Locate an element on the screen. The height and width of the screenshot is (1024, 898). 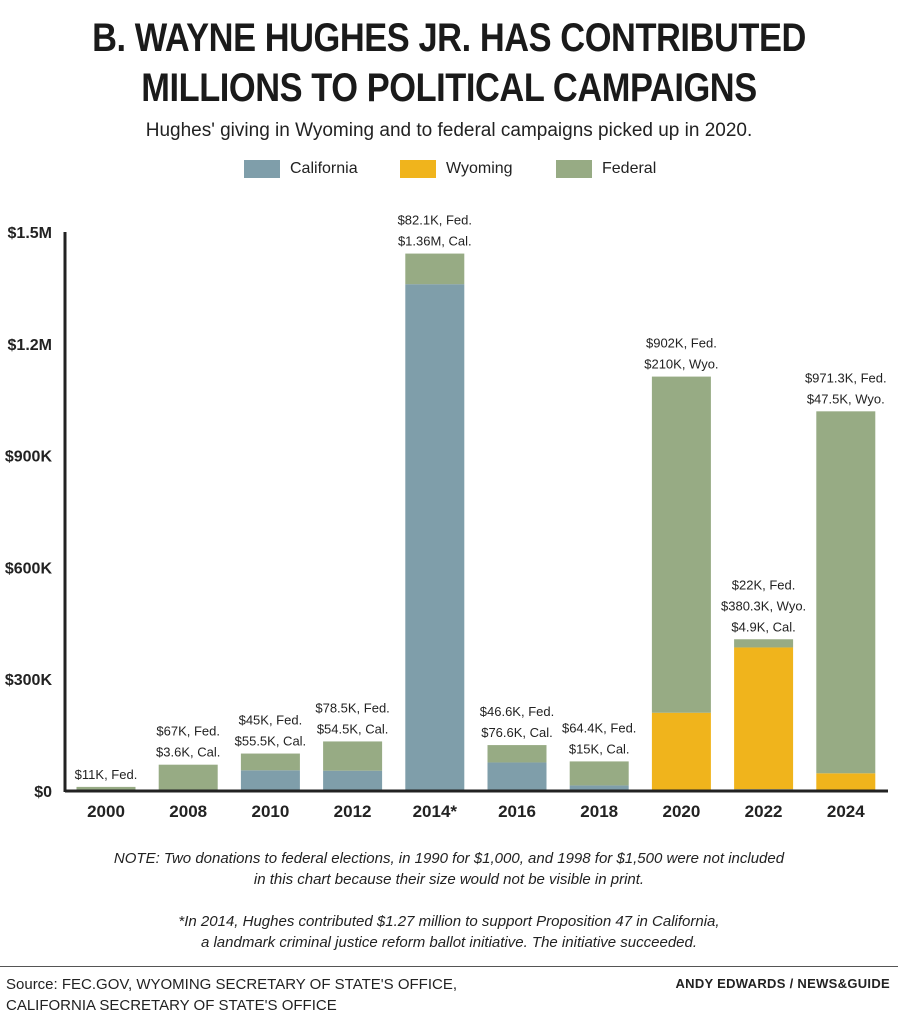
data-label: $210K, Wyo. is located at coordinates (681, 364).